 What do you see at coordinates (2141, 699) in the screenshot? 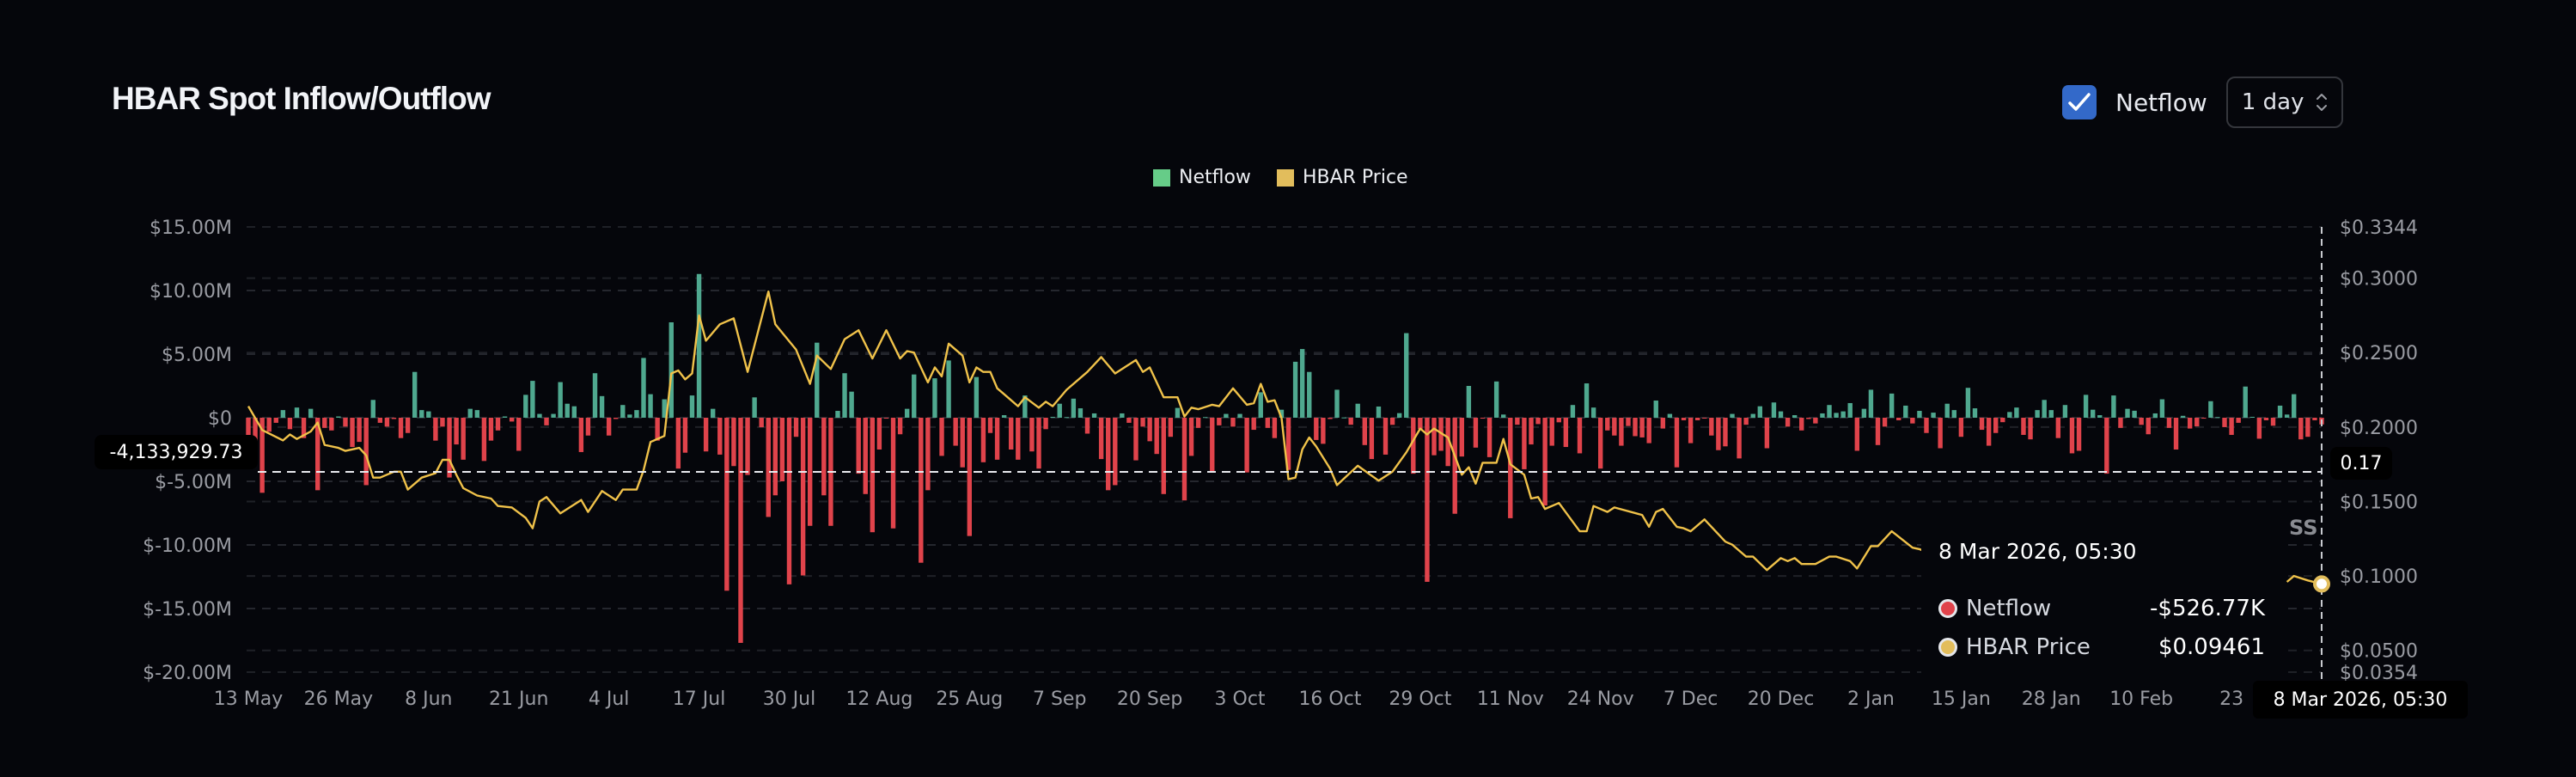
I see `x-tick-label: 10 Feb` at bounding box center [2141, 699].